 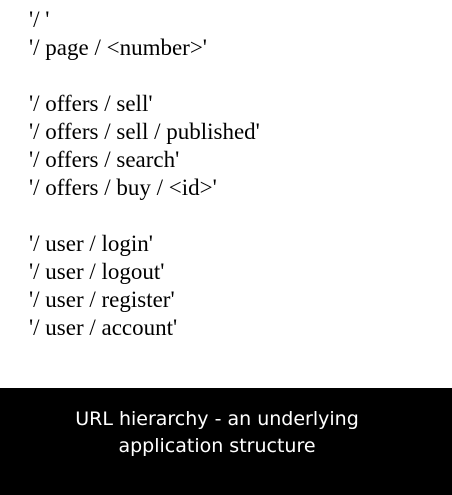 What do you see at coordinates (239, 104) in the screenshot?
I see `route-line: '/ offers / sell'` at bounding box center [239, 104].